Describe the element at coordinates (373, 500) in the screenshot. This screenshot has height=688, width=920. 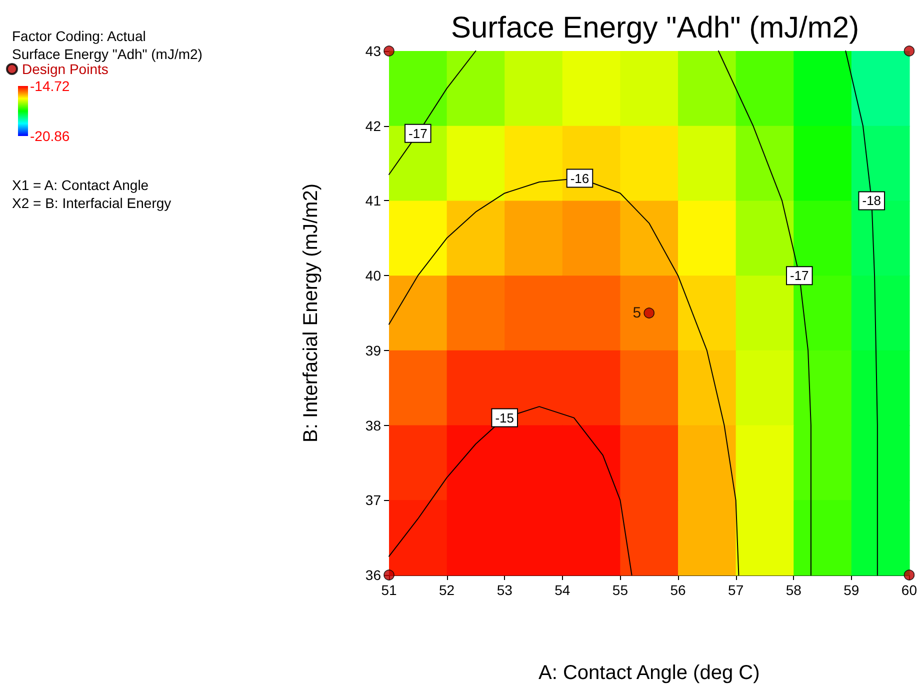
I see `y-tick-label: 37` at that location.